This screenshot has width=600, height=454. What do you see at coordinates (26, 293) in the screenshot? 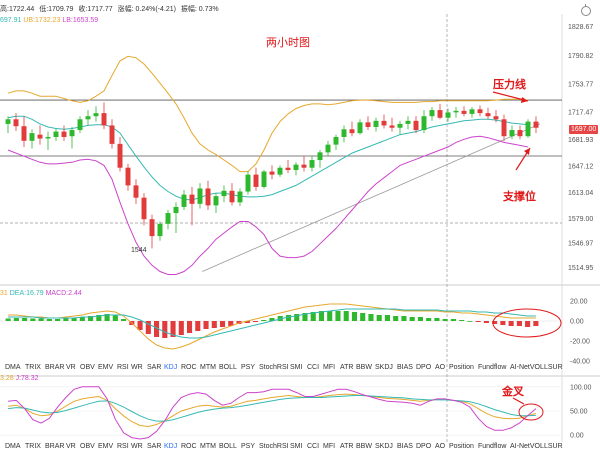
I see `macd-dea-value: DEA:16.79` at bounding box center [26, 293].